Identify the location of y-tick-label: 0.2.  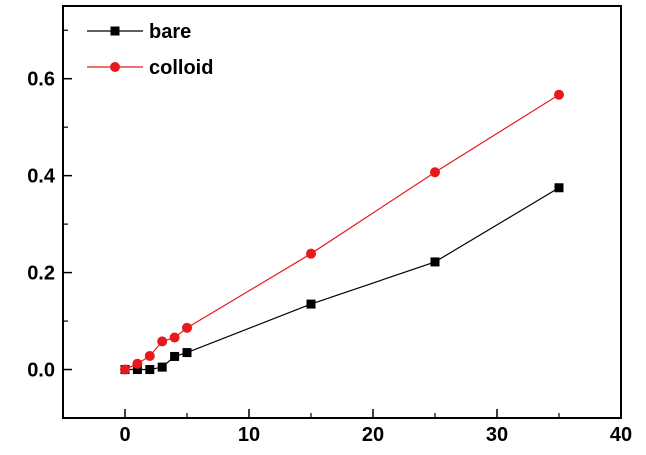
(41, 274).